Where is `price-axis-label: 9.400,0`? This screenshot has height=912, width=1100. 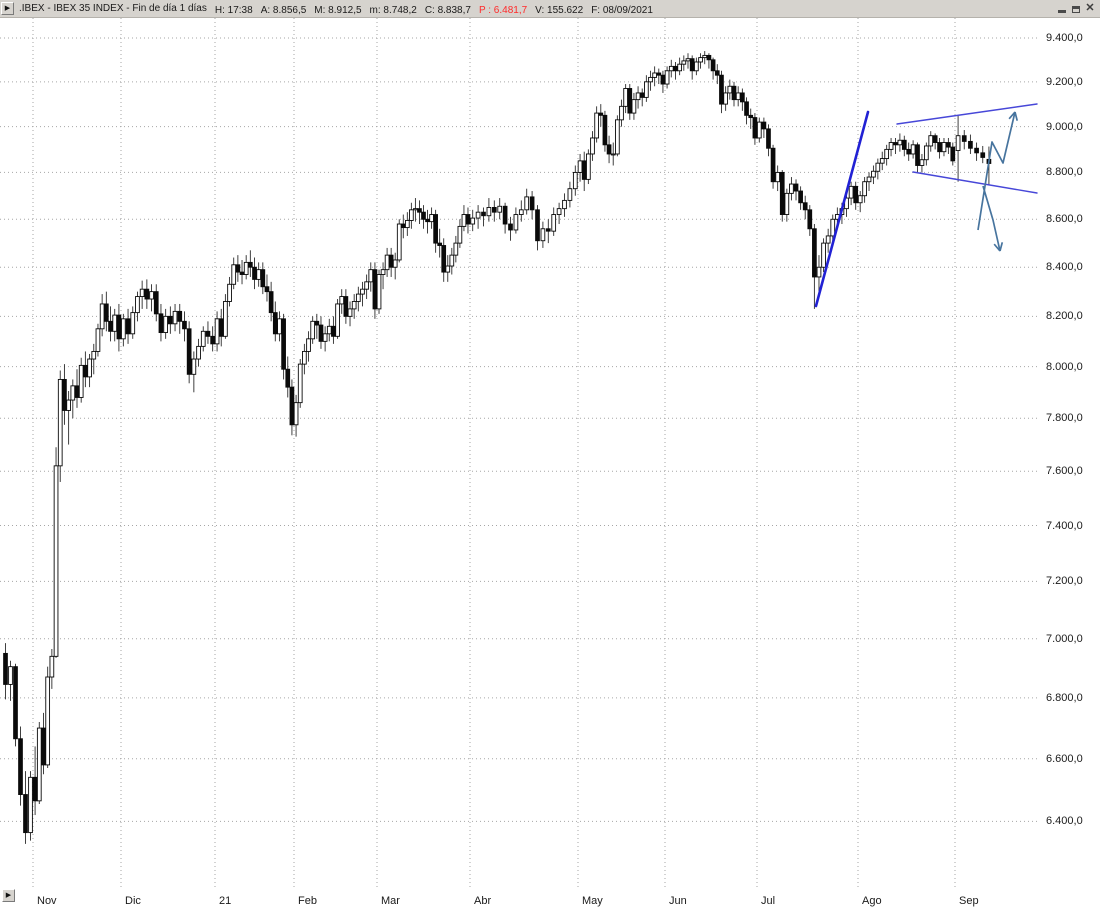
price-axis-label: 9.400,0 is located at coordinates (1064, 38).